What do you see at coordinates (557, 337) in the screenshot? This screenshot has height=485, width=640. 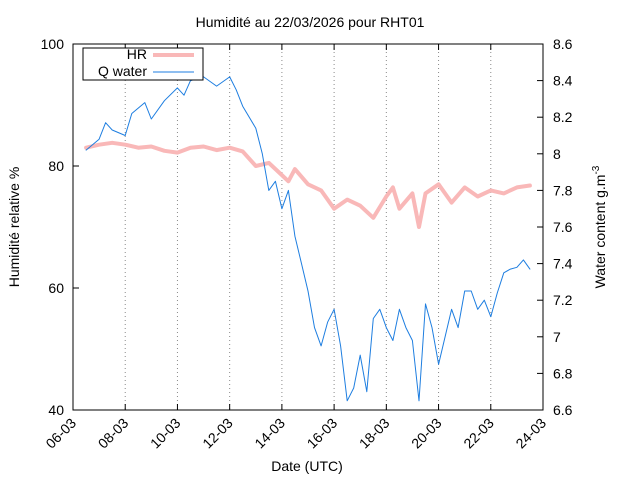 I see `y-right-tick-label: 7` at bounding box center [557, 337].